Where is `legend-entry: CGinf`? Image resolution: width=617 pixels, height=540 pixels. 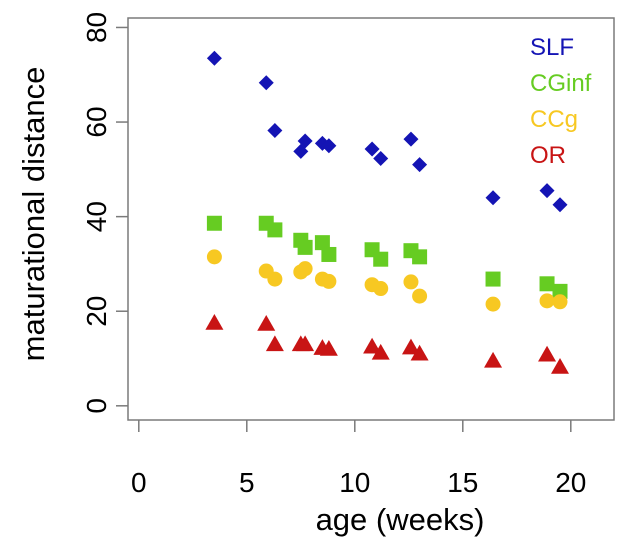 legend-entry: CGinf is located at coordinates (561, 83).